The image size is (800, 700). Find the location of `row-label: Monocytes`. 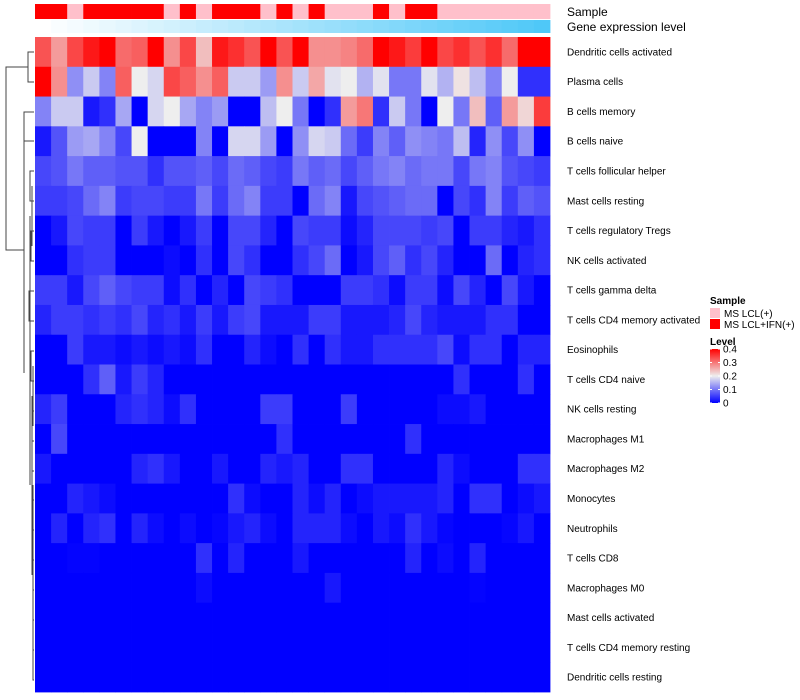

row-label: Monocytes is located at coordinates (591, 499).